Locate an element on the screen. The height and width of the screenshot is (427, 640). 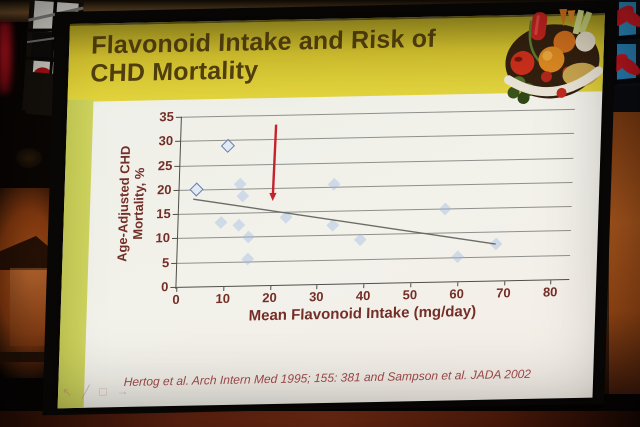
y-tick-label-25: 25 is located at coordinates (165, 165).